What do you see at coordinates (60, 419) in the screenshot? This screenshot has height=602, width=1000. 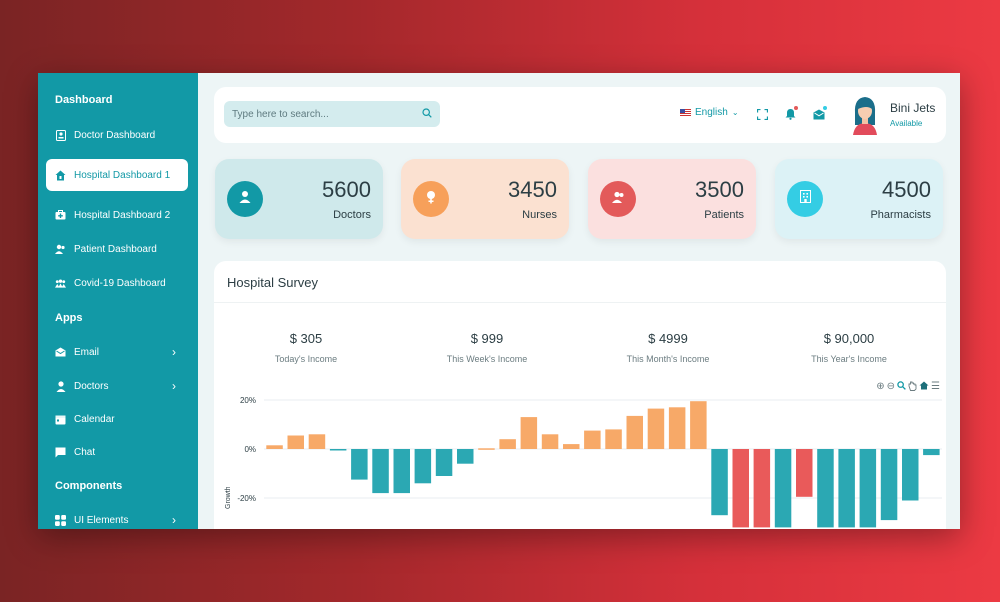 I see `calendar-icon` at bounding box center [60, 419].